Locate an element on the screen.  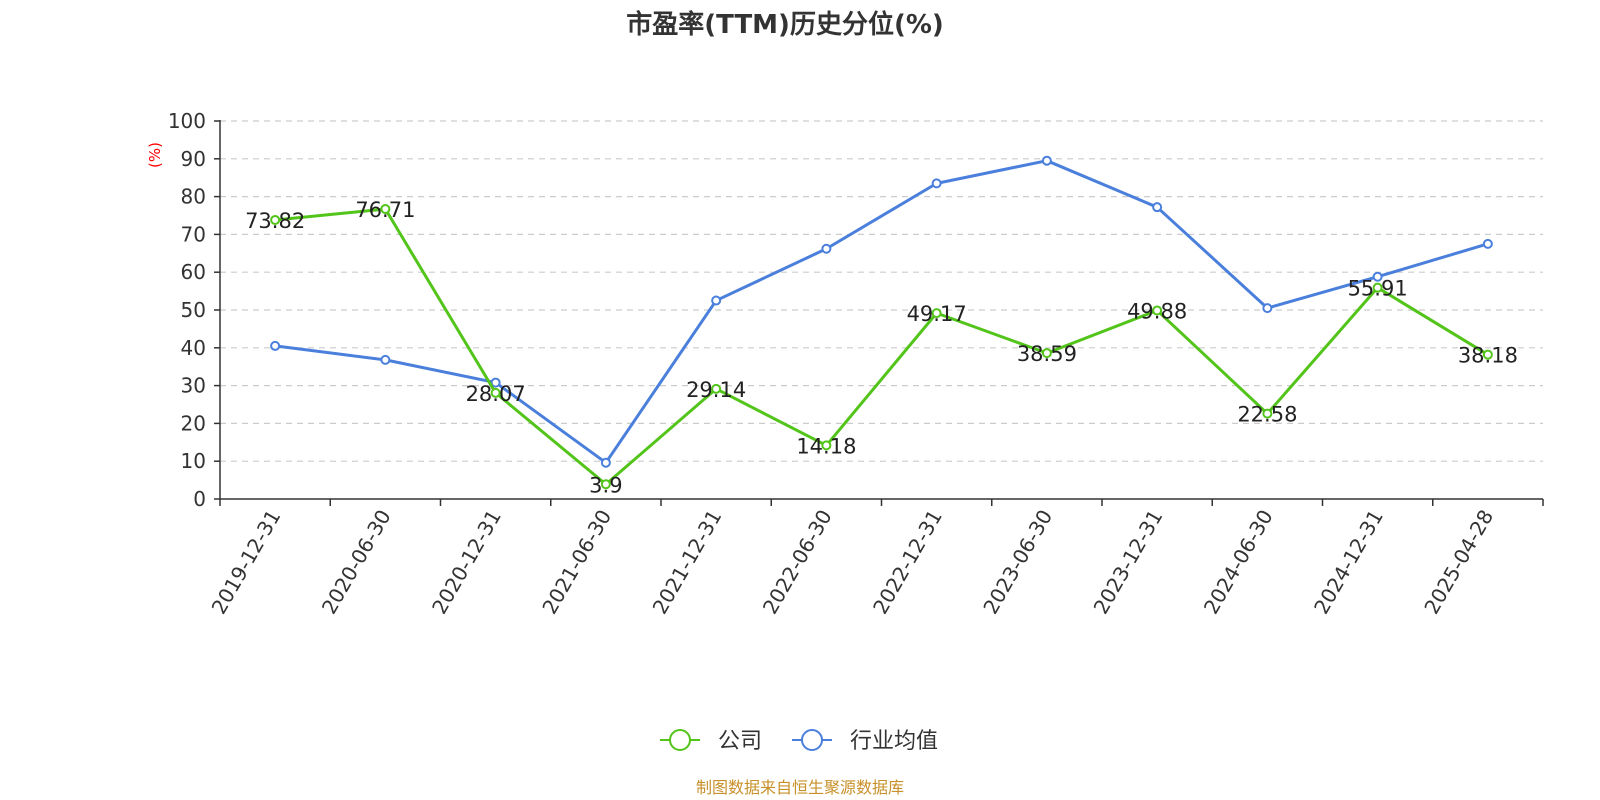
legend-industry-marker is located at coordinates (812, 740).